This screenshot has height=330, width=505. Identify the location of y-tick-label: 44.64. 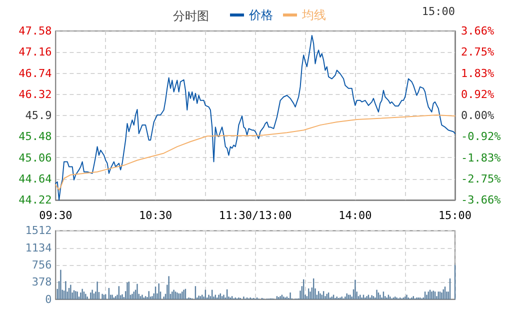
(35, 179).